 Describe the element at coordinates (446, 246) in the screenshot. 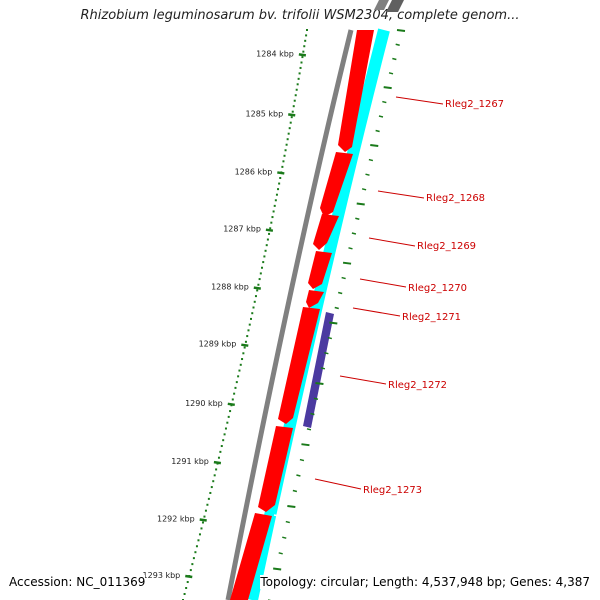

I see `gene-label: Rleg2_1269` at that location.